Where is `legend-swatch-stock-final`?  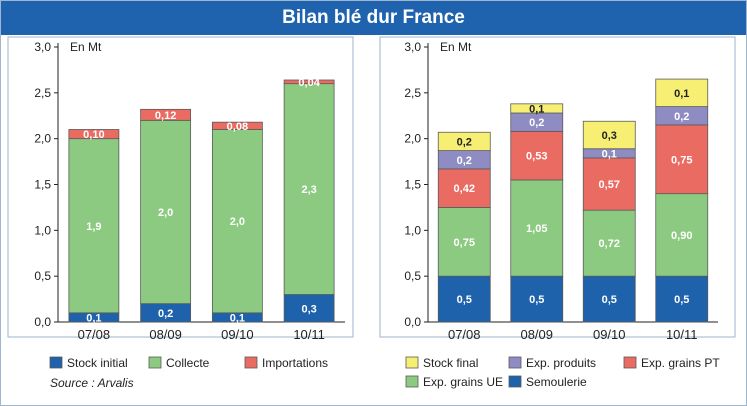 legend-swatch-stock-final is located at coordinates (412, 362).